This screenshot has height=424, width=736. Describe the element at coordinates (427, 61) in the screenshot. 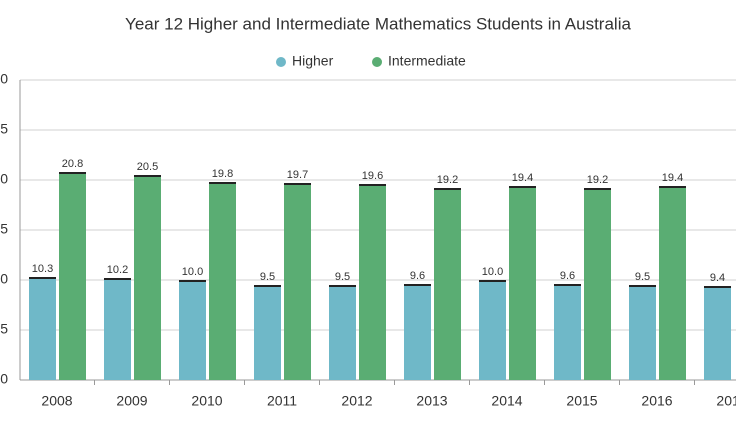

I see `legend-label: Intermediate` at that location.